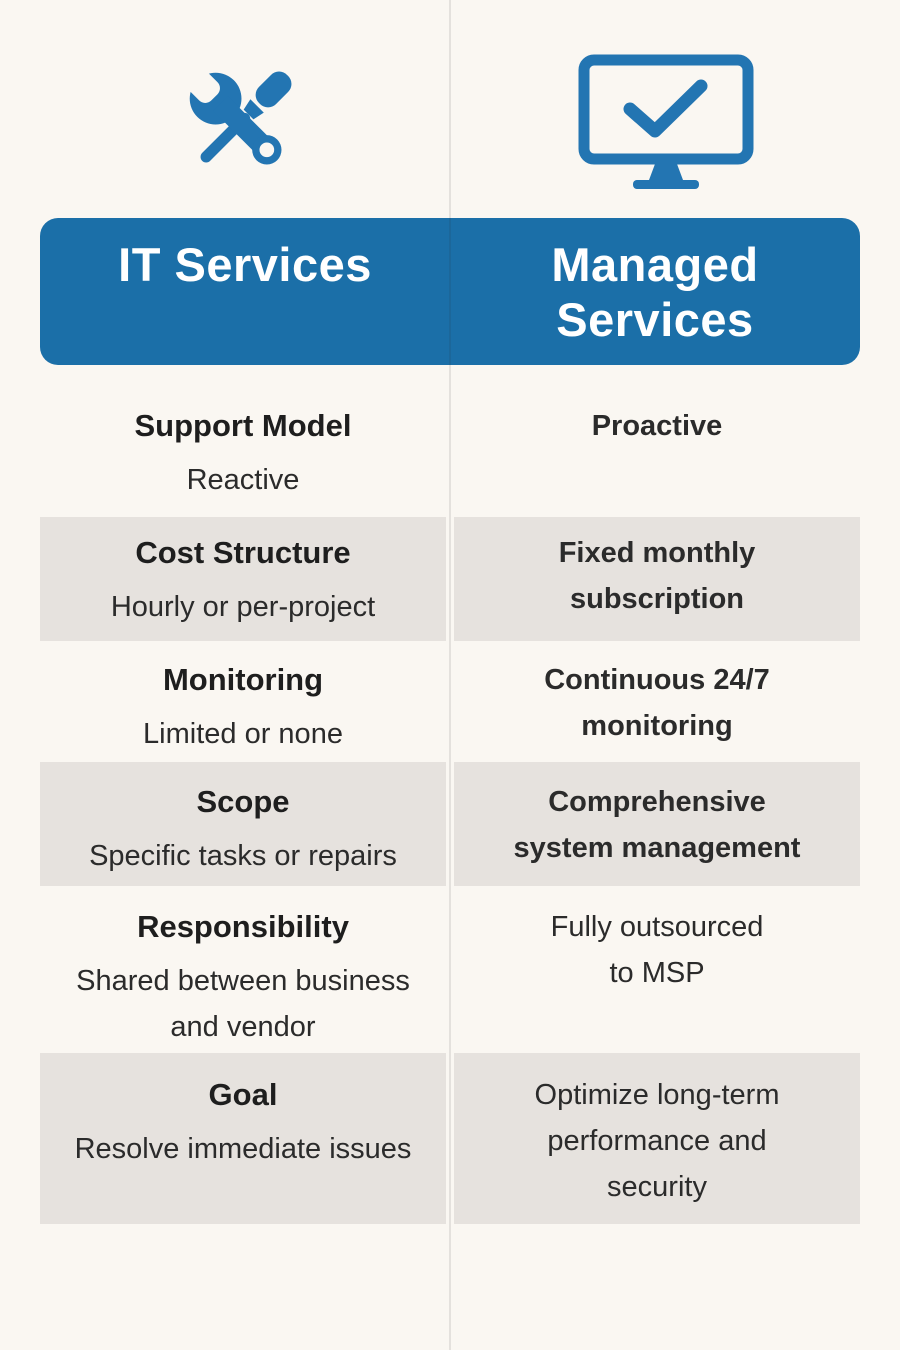  What do you see at coordinates (657, 576) in the screenshot?
I see `row-right-value: Fixed monthly subscription` at bounding box center [657, 576].